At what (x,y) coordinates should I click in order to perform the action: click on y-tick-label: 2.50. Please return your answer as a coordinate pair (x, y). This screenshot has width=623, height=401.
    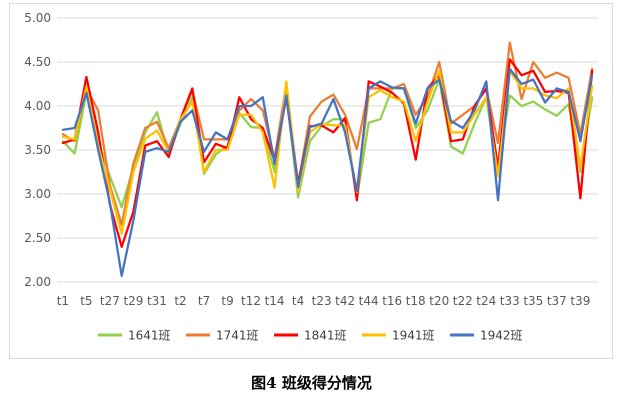
    Looking at the image, I should click on (37, 238).